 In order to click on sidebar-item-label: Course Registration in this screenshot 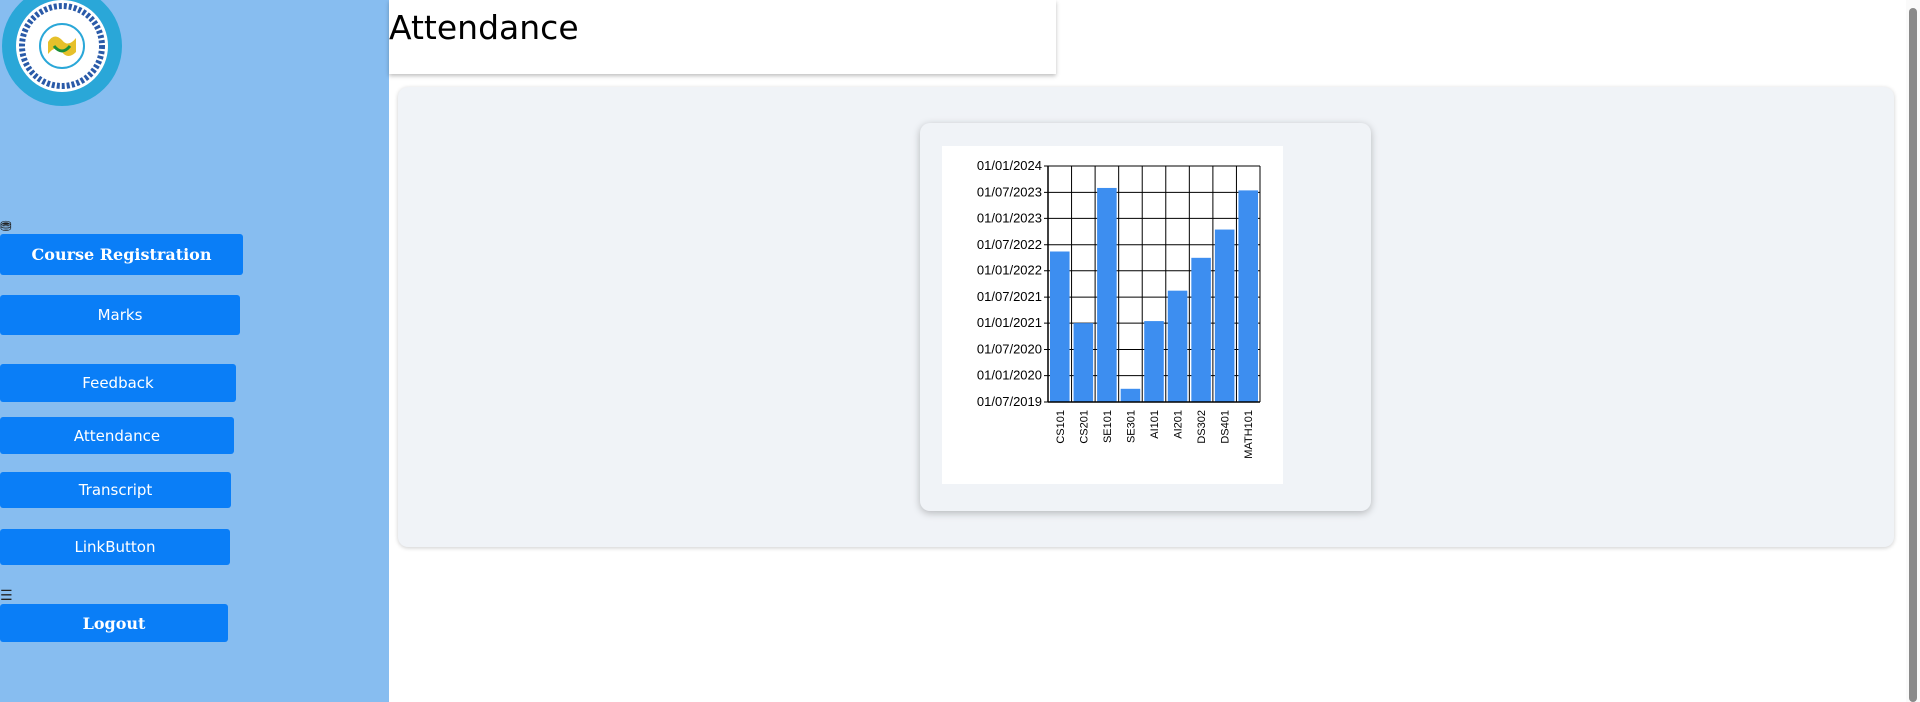, I will do `click(121, 254)`.